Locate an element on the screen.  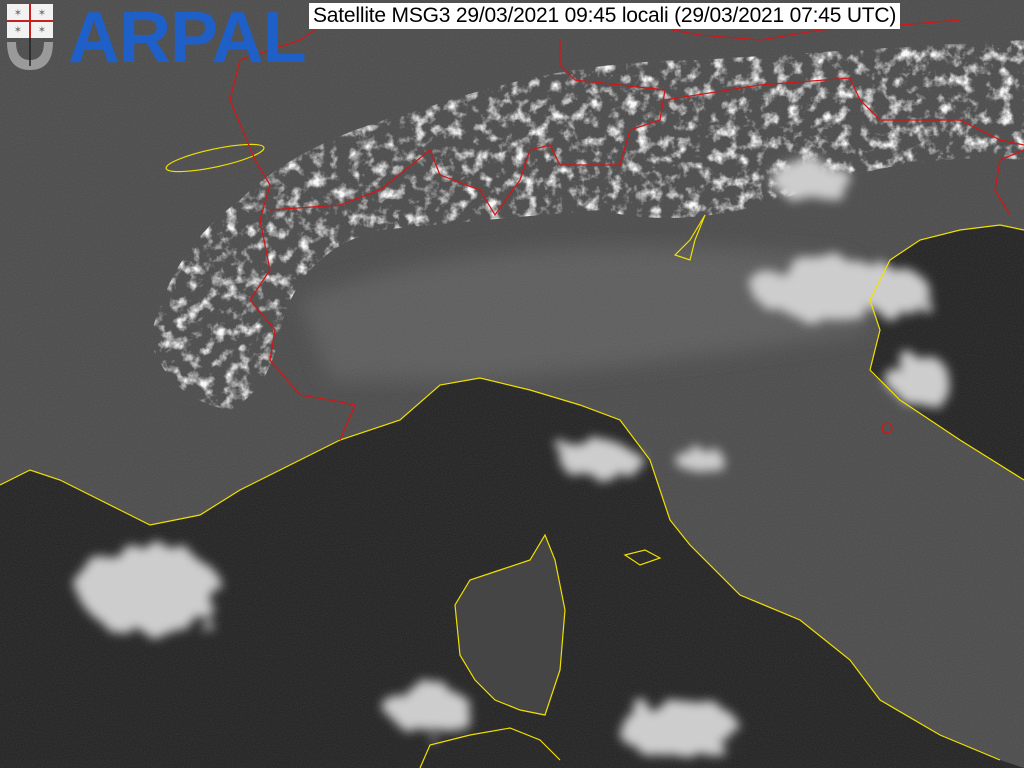
liguria-coat-of-arms-icon: ✶ ✶ ✶ ✶ is located at coordinates (30, 37).